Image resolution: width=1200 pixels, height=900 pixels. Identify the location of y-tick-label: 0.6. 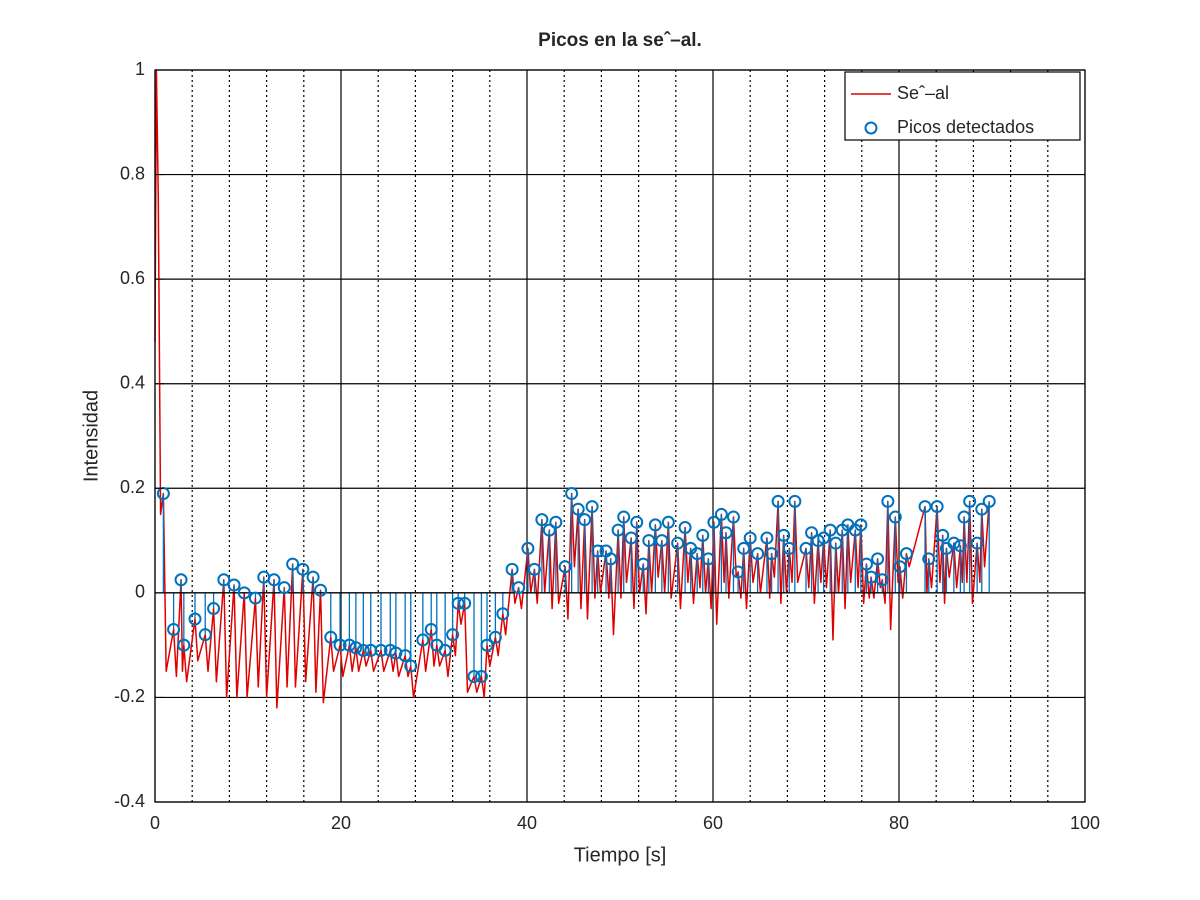
(132, 278).